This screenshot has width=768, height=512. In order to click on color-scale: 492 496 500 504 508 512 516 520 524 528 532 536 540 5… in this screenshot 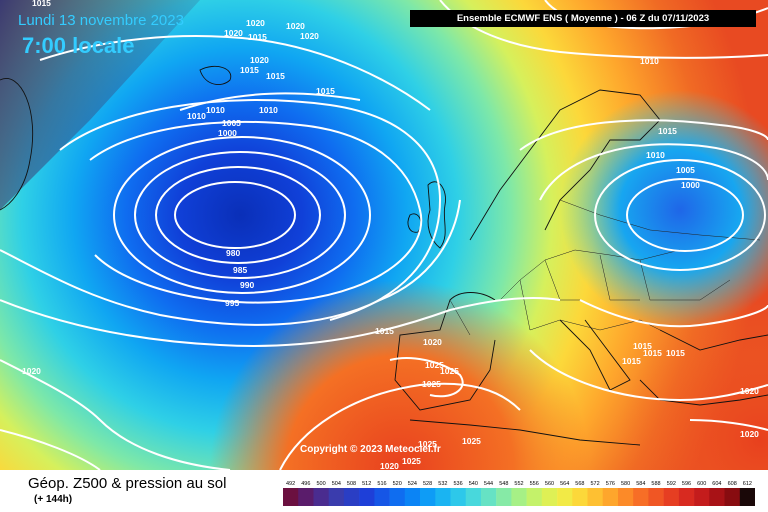, I will do `click(519, 493)`.